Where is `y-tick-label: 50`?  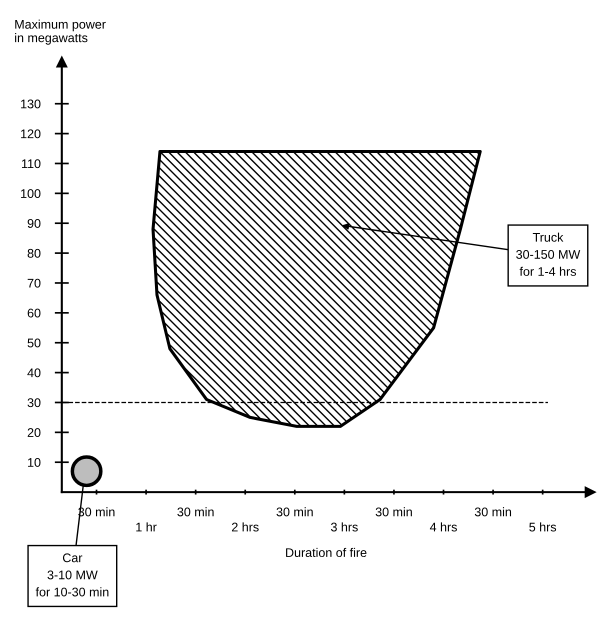
y-tick-label: 50 is located at coordinates (34, 343).